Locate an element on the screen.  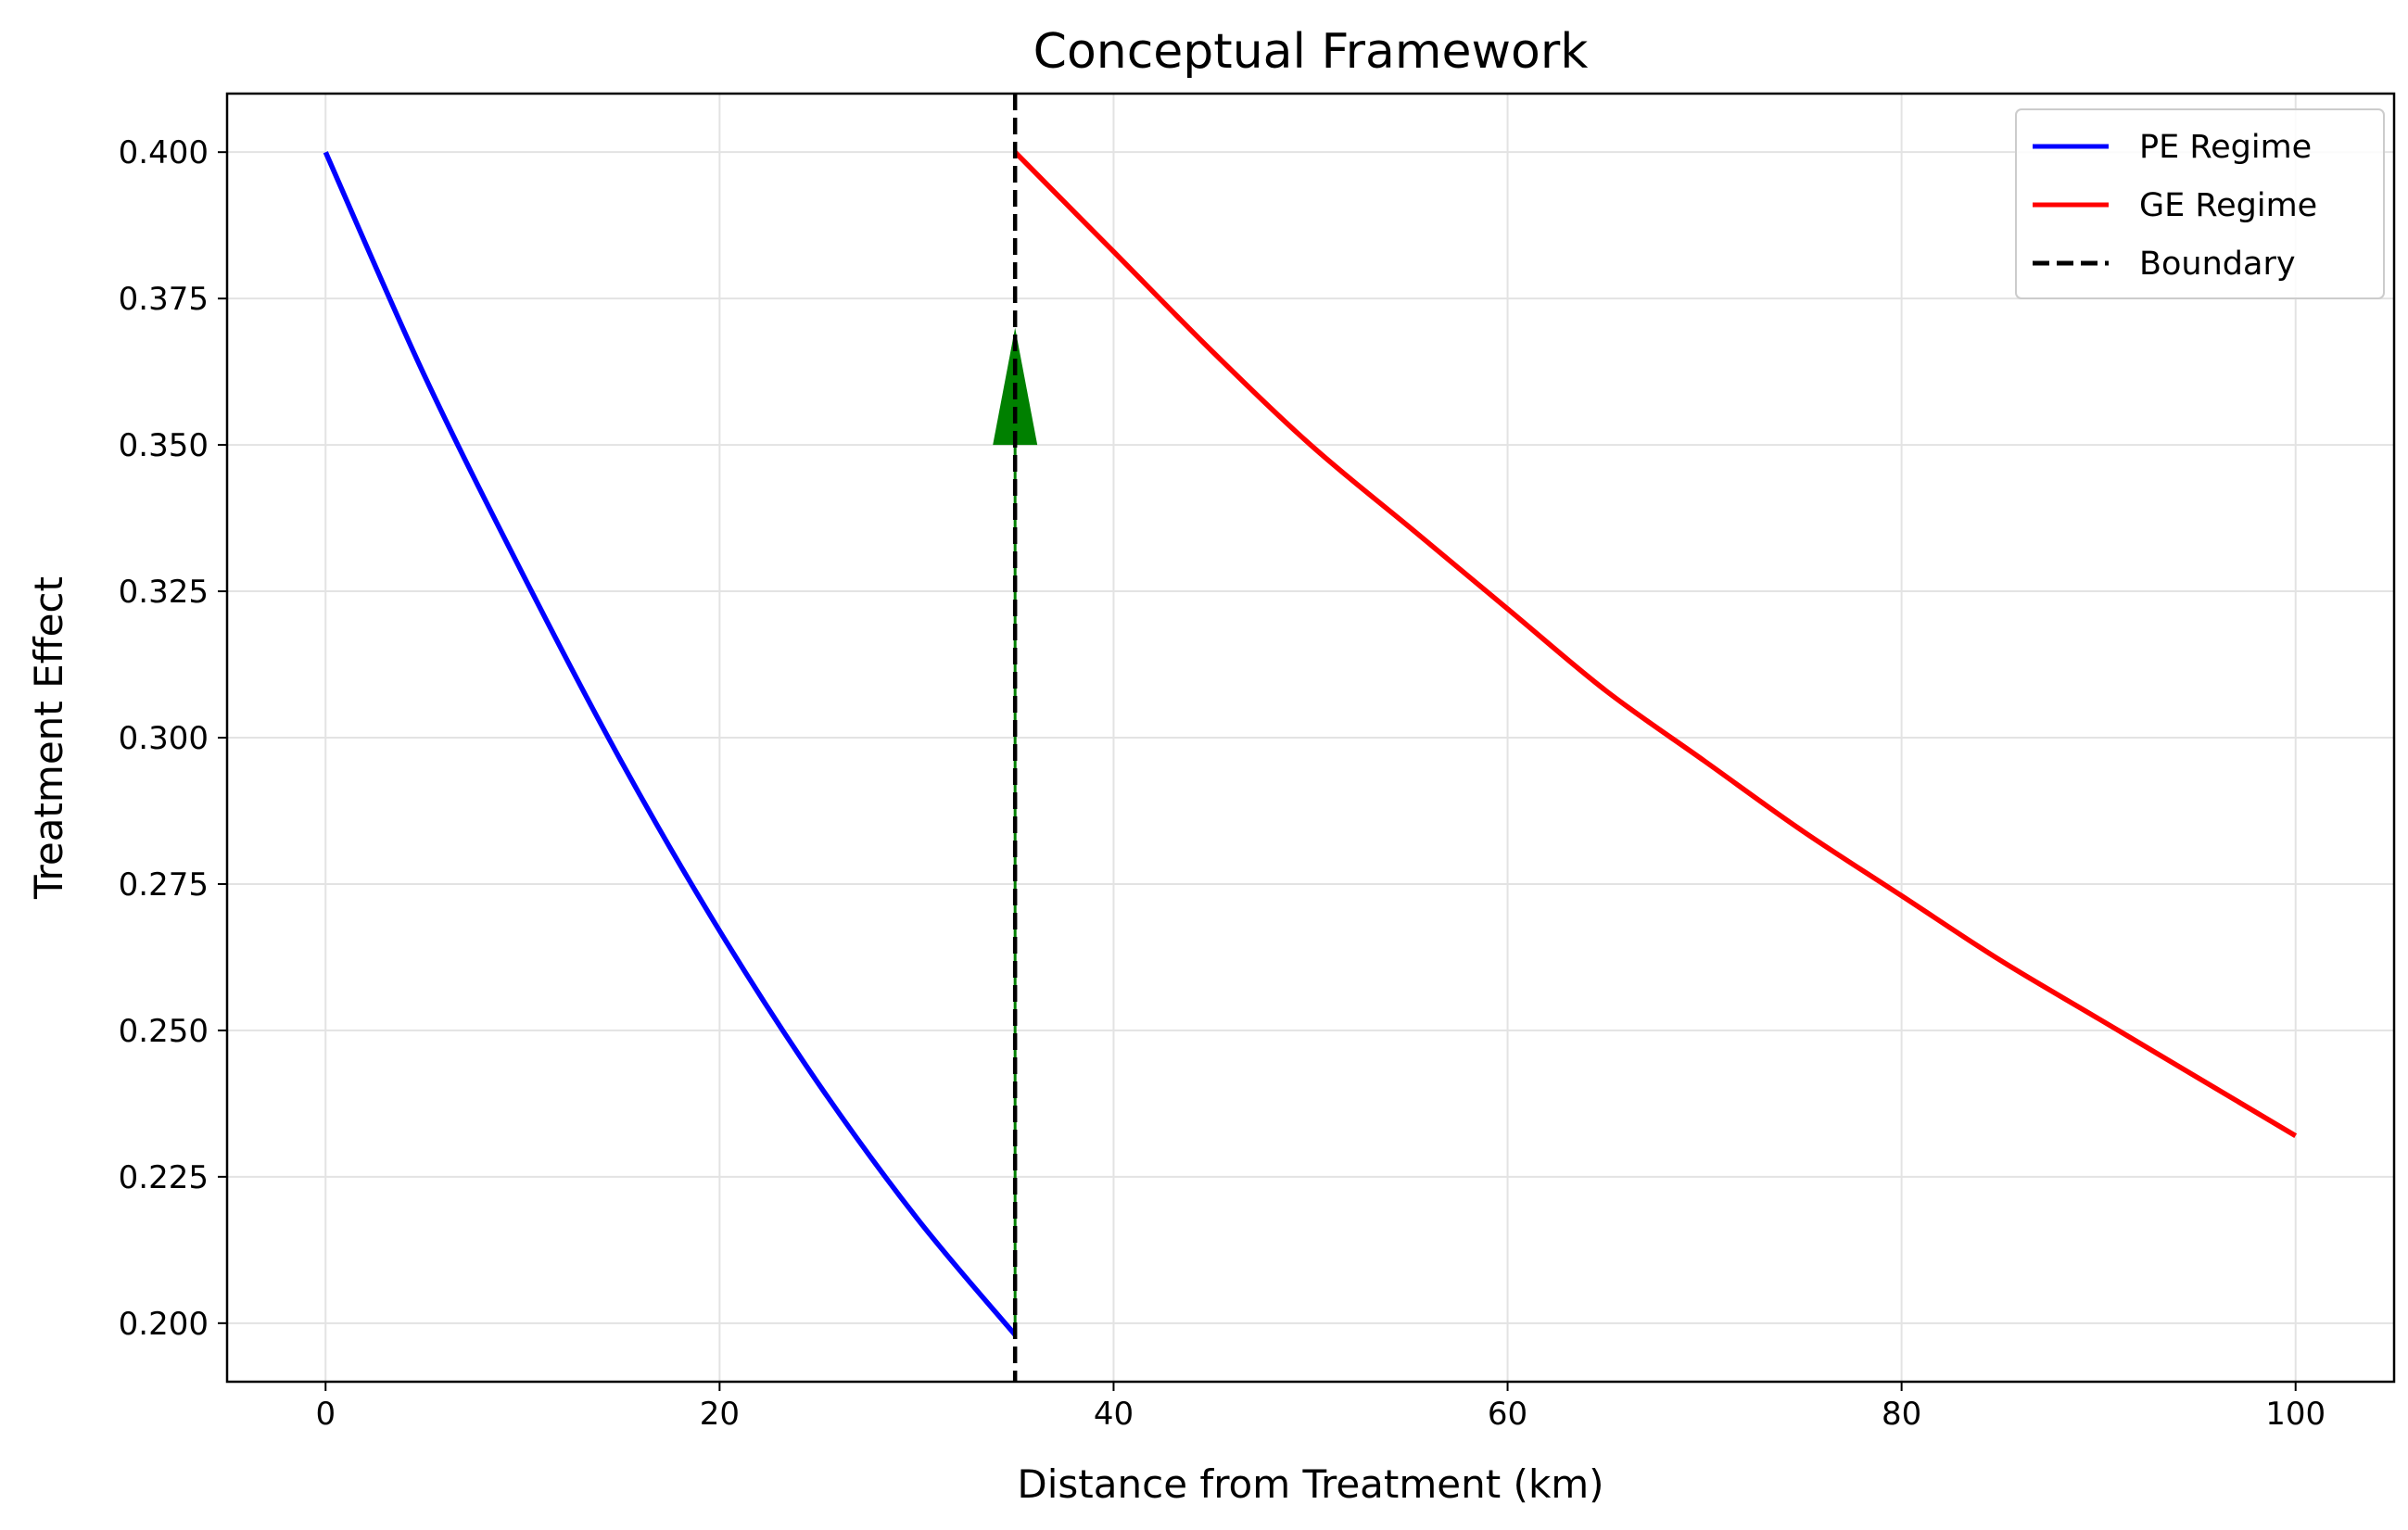
y-tick-label: 0.275 is located at coordinates (164, 885).